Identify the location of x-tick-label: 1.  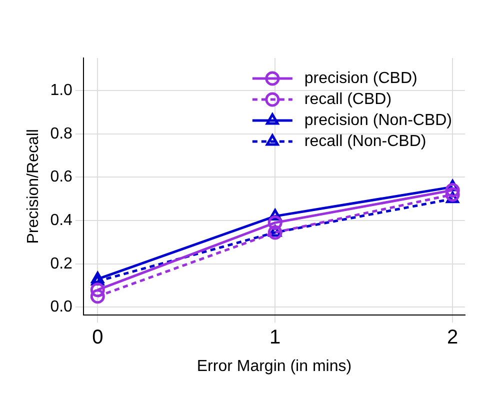
(275, 337).